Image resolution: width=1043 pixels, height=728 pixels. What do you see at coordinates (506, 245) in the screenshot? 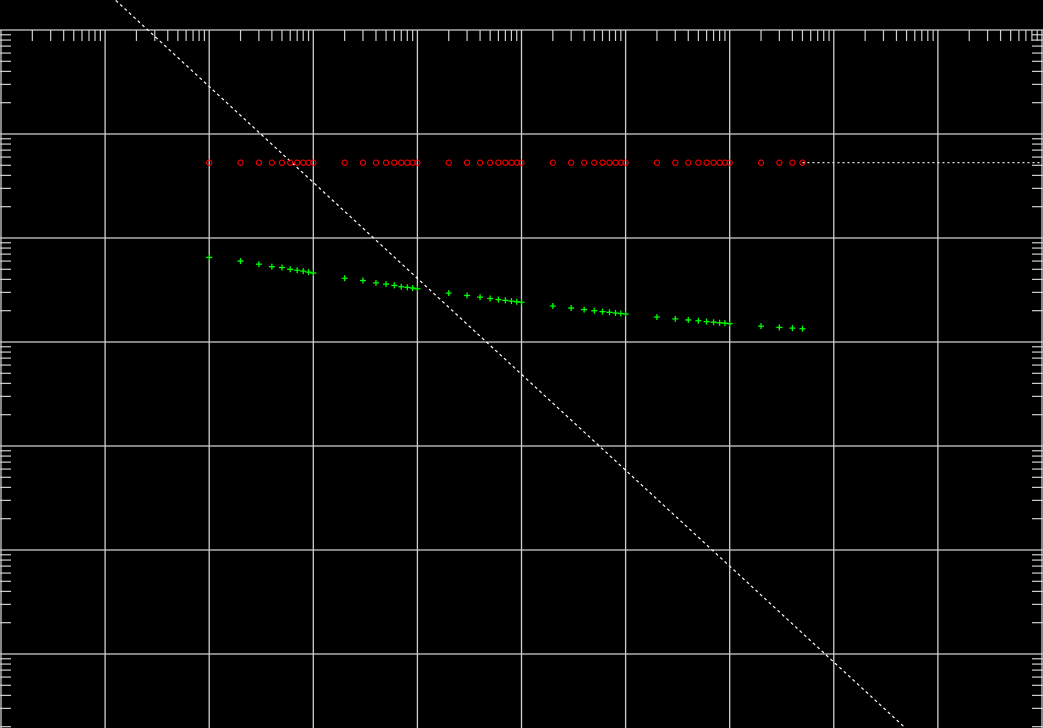
I see `data-series` at bounding box center [506, 245].